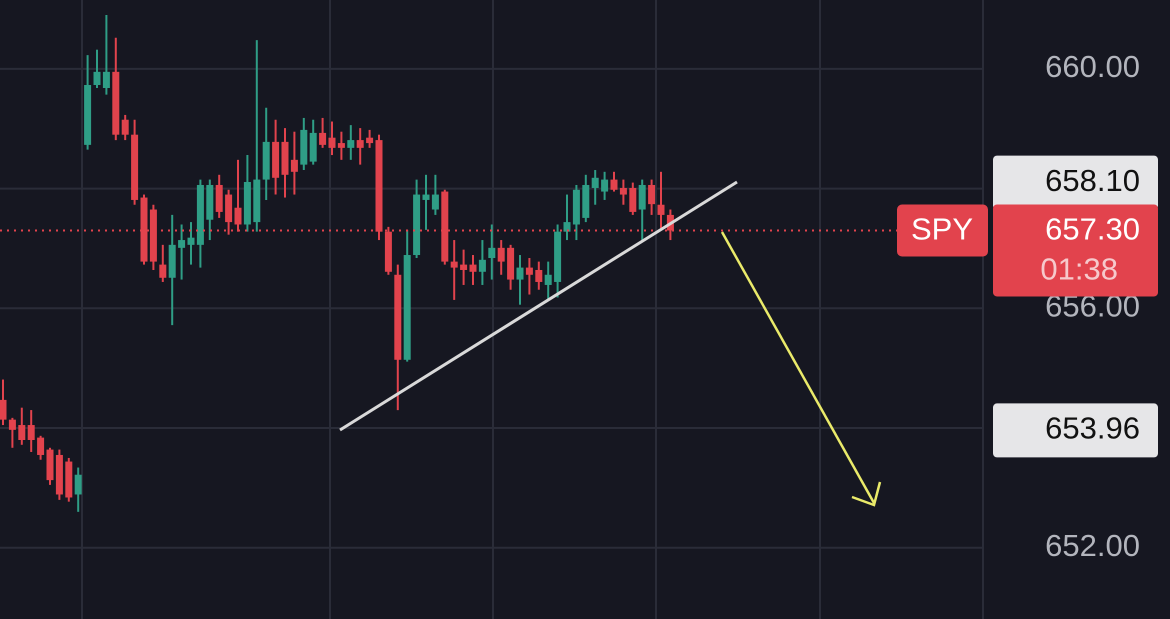 Image resolution: width=1170 pixels, height=619 pixels. I want to click on symbol-badge, so click(942, 230).